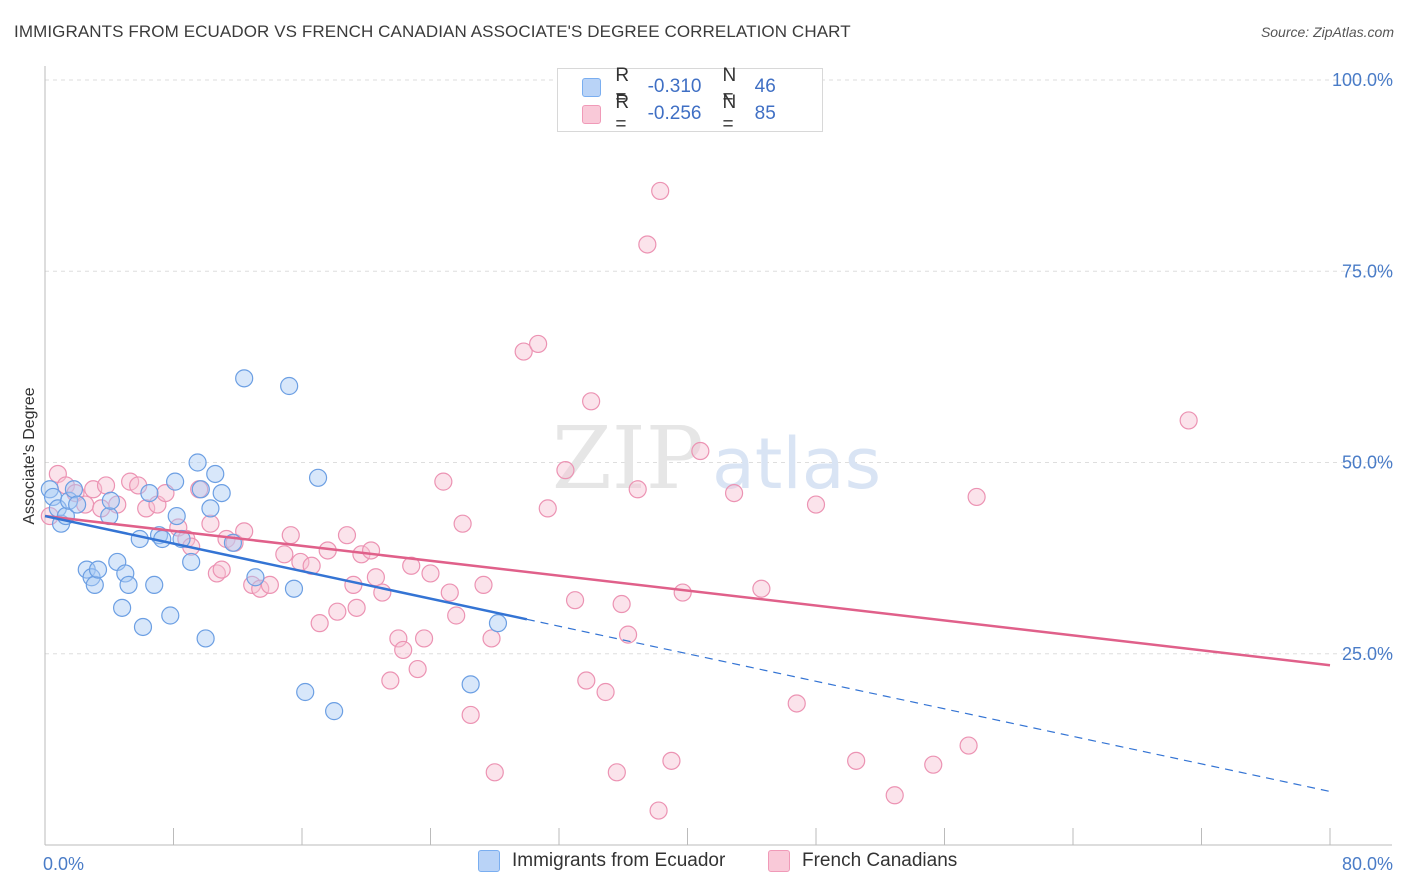 The image size is (1406, 892). Describe the element at coordinates (1367, 654) in the screenshot. I see `y-tick-label: 25.0%` at that location.